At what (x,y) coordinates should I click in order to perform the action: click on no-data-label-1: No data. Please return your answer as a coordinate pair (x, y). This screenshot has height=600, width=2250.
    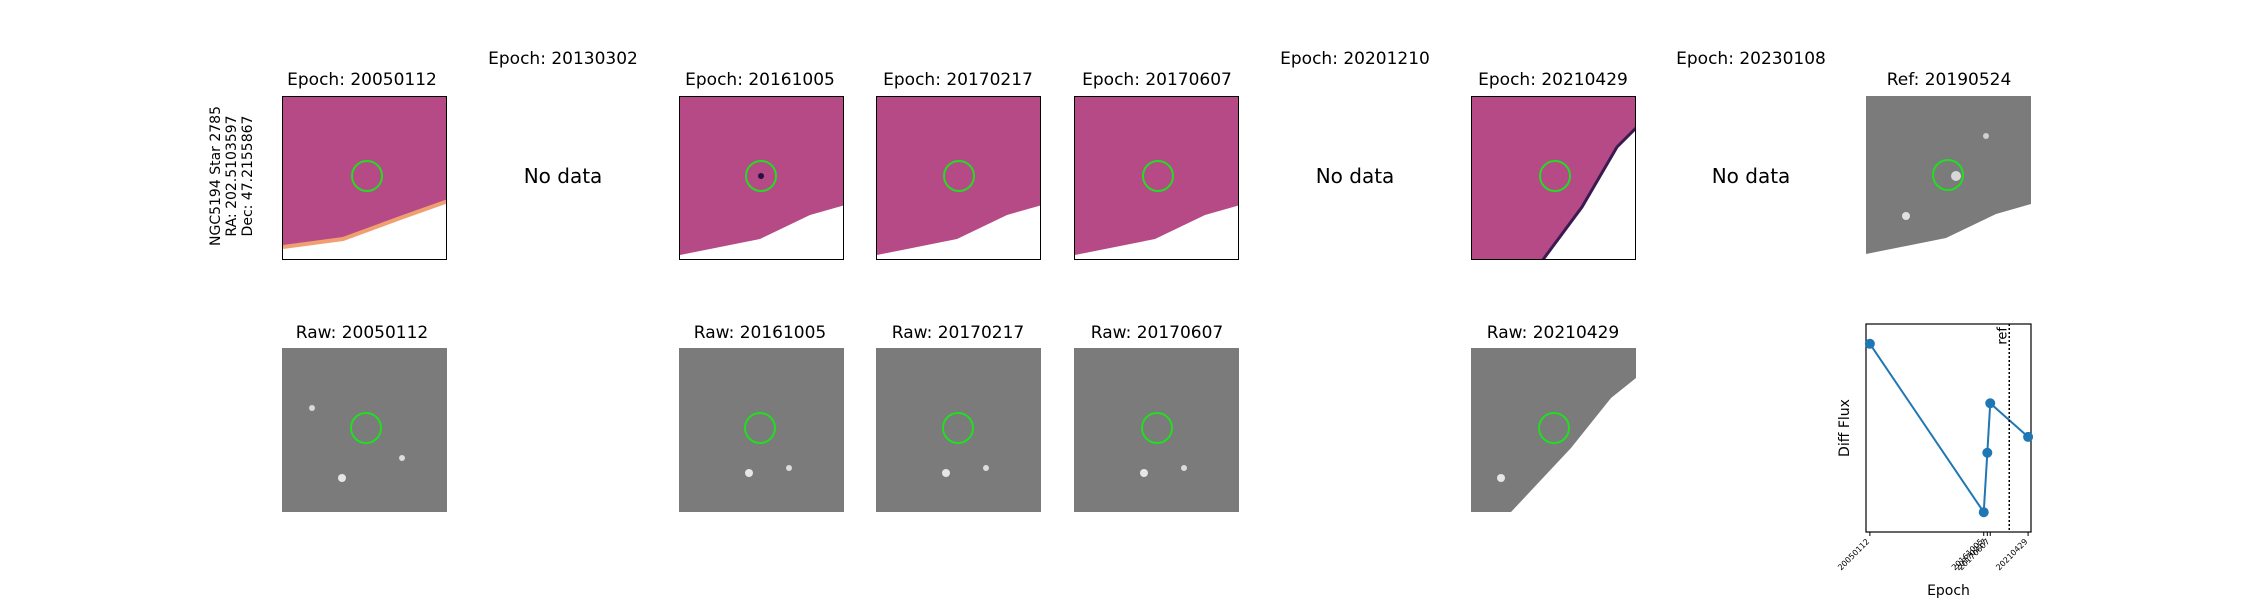
    Looking at the image, I should click on (563, 176).